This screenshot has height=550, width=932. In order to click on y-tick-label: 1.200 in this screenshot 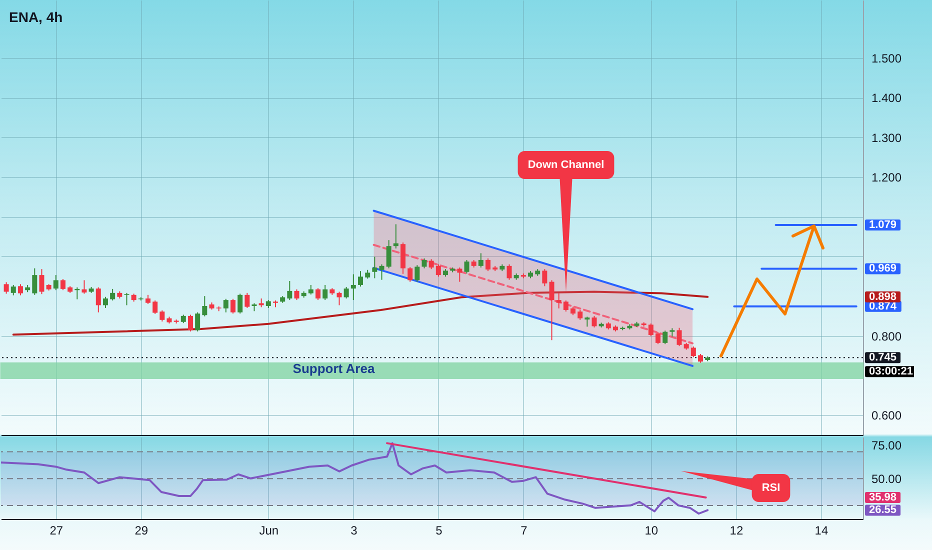, I will do `click(887, 177)`.